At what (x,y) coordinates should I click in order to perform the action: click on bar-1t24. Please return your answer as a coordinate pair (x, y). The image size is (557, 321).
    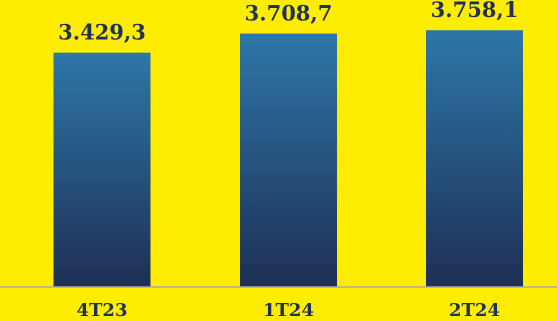
    Looking at the image, I should click on (288, 160).